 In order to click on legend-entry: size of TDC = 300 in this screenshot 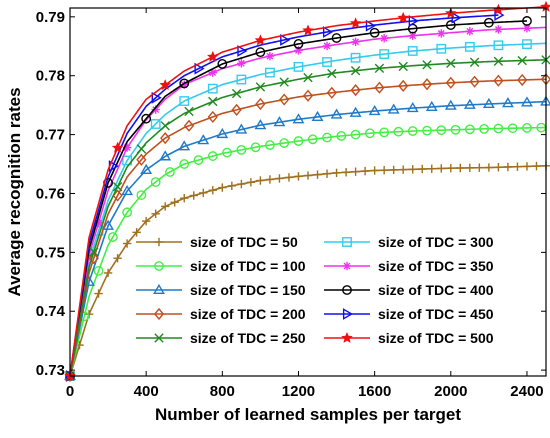, I will do `click(409, 242)`.